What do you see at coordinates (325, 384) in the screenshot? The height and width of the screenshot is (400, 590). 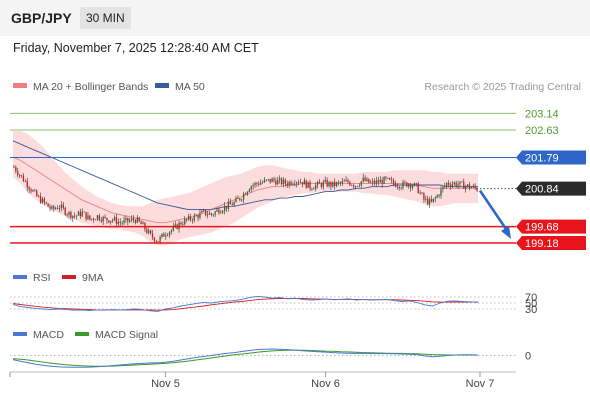 I see `time-tick-label: Nov 6` at bounding box center [325, 384].